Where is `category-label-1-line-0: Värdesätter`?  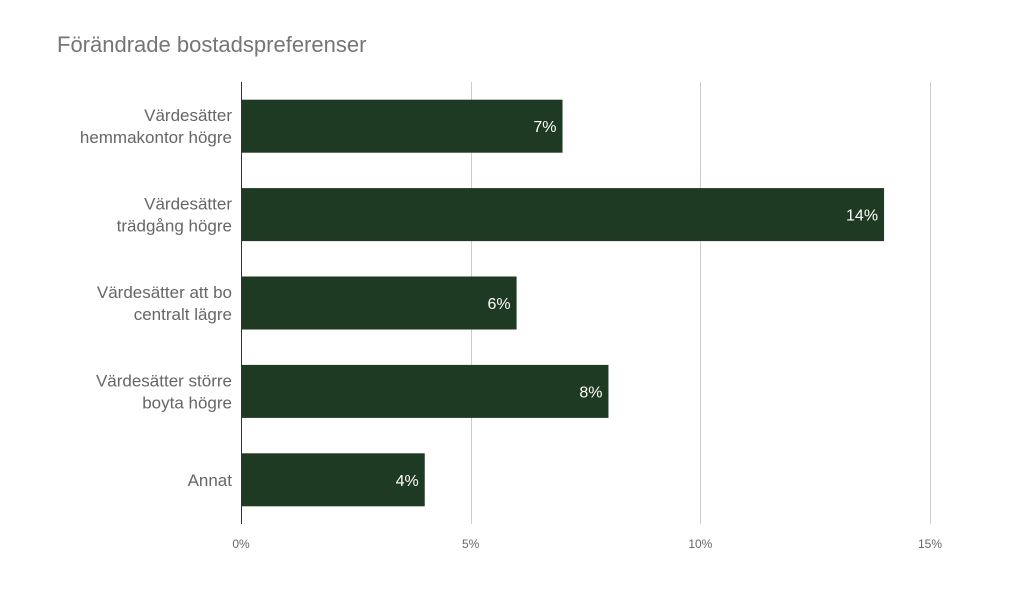
category-label-1-line-0: Värdesätter is located at coordinates (188, 204).